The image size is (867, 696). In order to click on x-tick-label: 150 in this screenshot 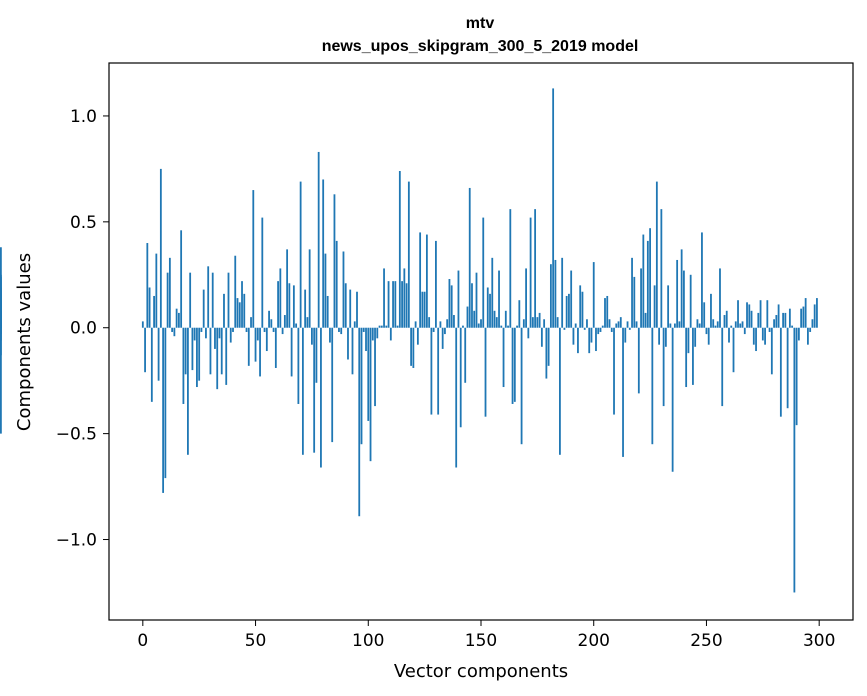, I will do `click(481, 641)`.